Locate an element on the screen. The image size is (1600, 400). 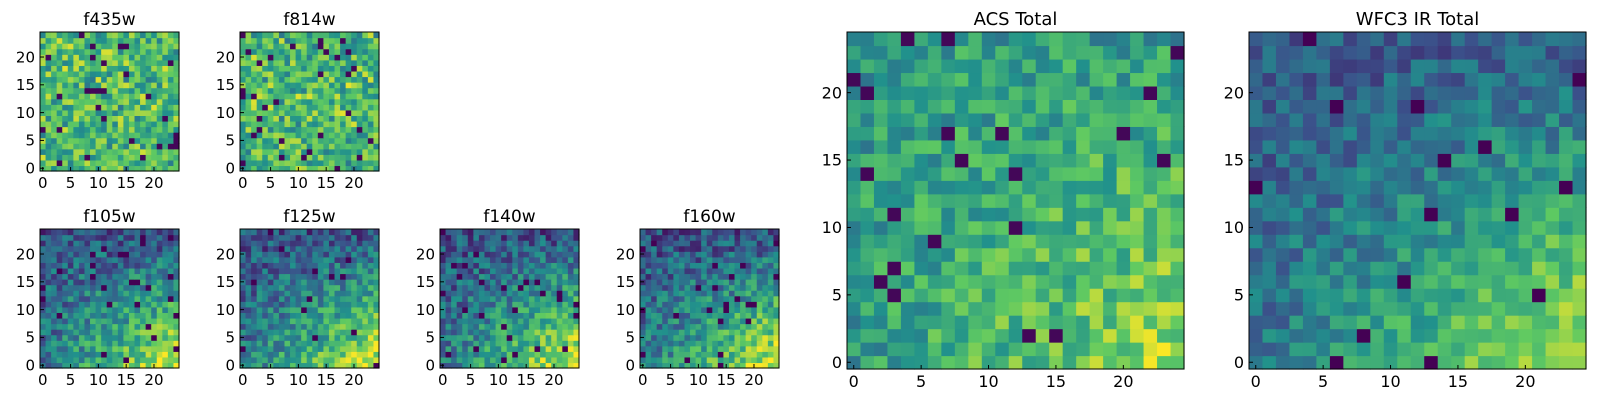
y-tick-label: 10 is located at coordinates (25, 113).